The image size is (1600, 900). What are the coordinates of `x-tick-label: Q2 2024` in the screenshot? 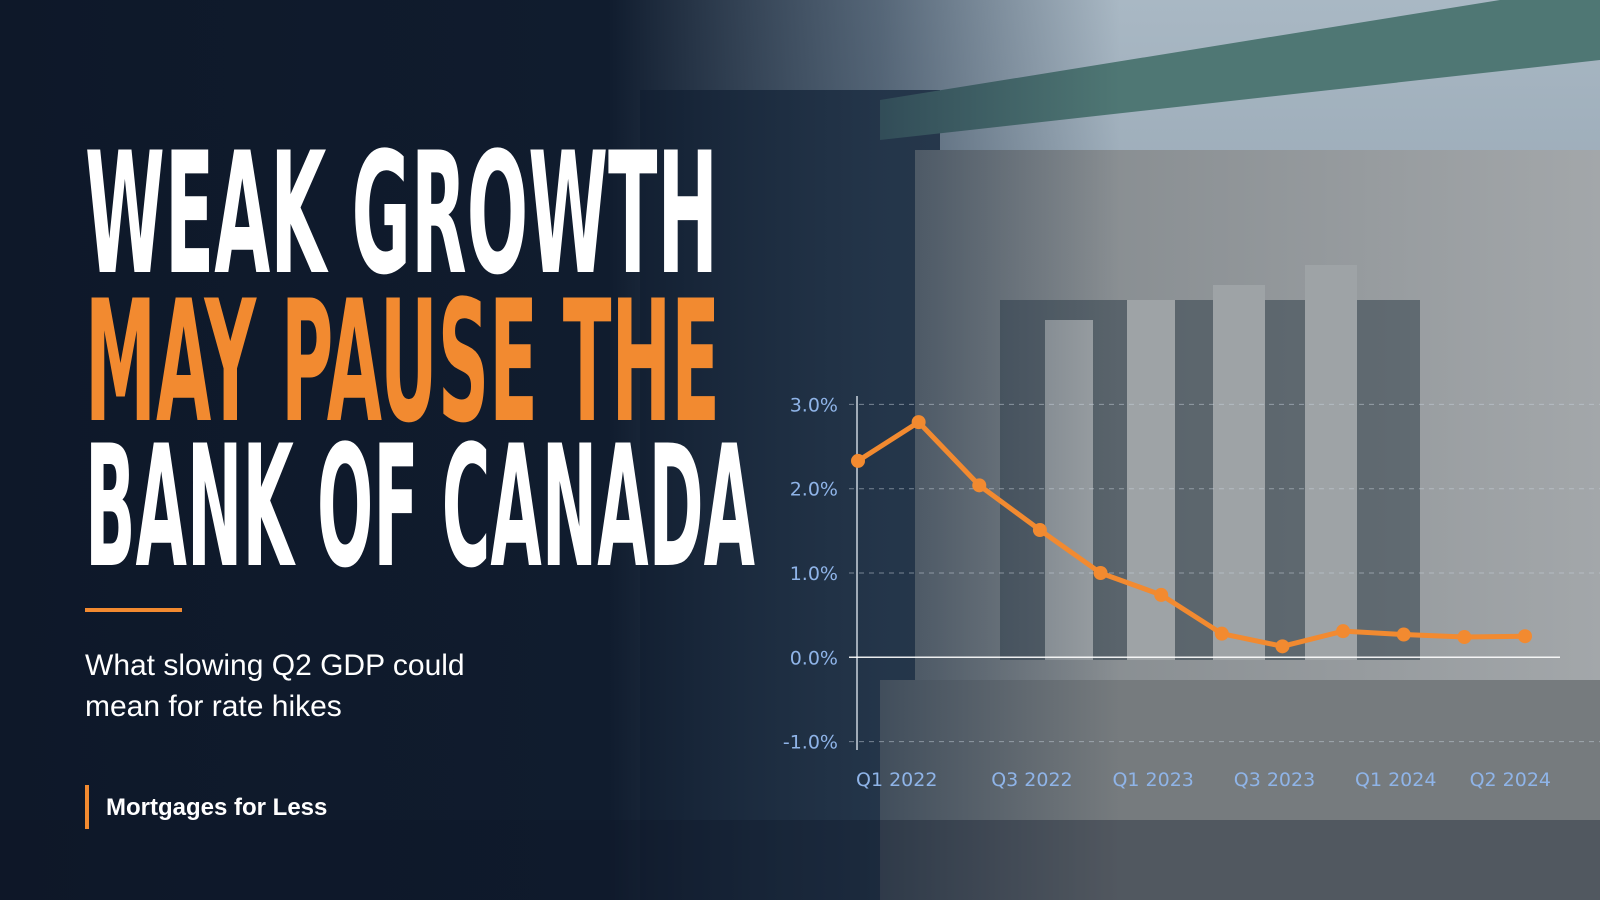 It's located at (1510, 780).